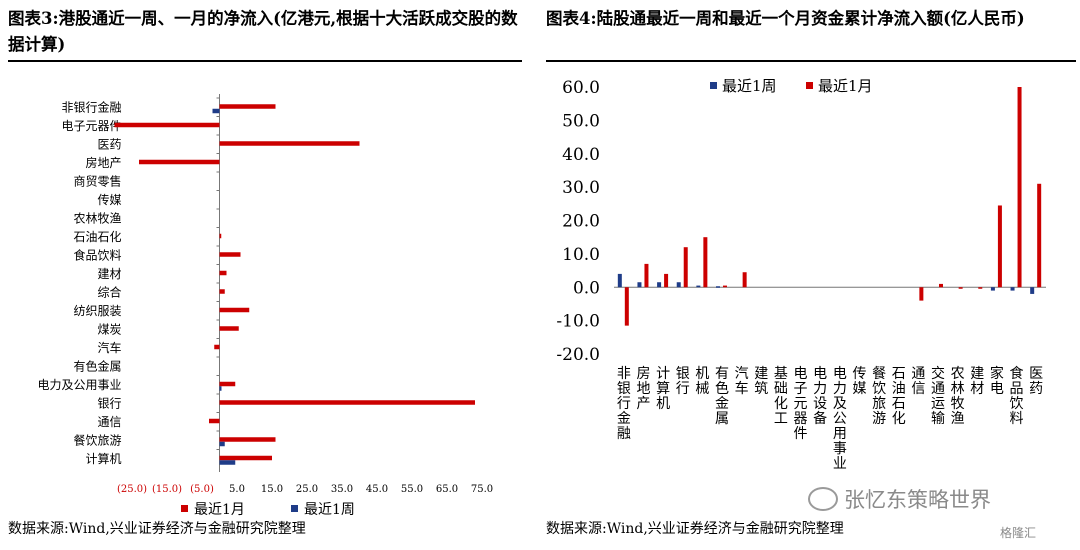  Describe the element at coordinates (1018, 533) in the screenshot. I see `gelonghui-logo: 格隆汇` at that location.